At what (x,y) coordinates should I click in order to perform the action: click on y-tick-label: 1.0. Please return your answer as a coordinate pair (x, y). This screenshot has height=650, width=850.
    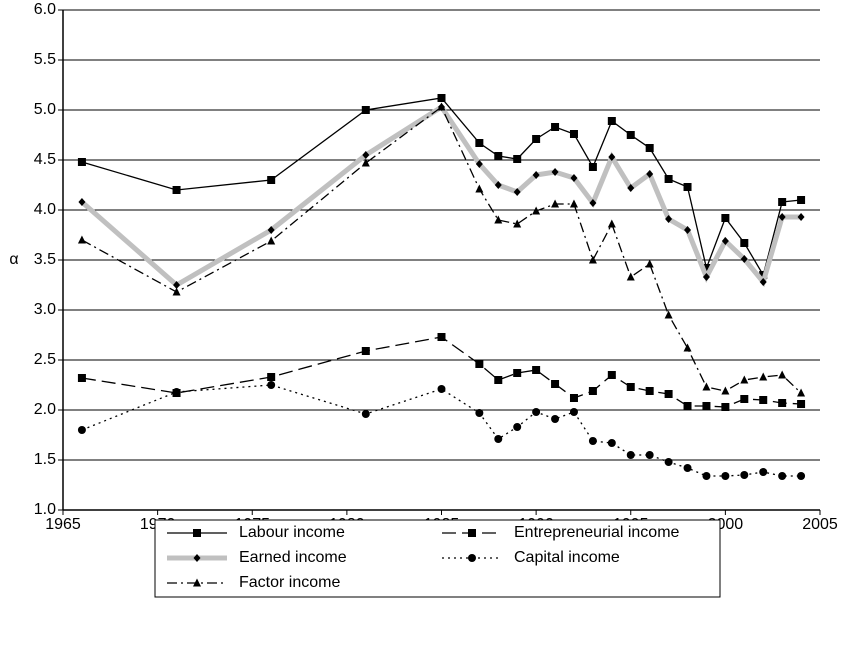
    Looking at the image, I should click on (45, 509).